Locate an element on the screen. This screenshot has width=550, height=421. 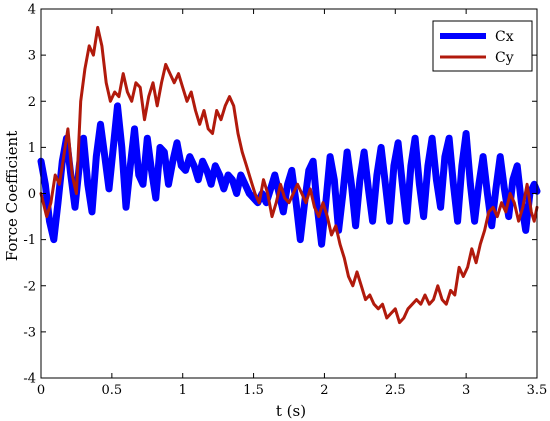
y-axis-label: Force Coefficient is located at coordinates (12, 196).